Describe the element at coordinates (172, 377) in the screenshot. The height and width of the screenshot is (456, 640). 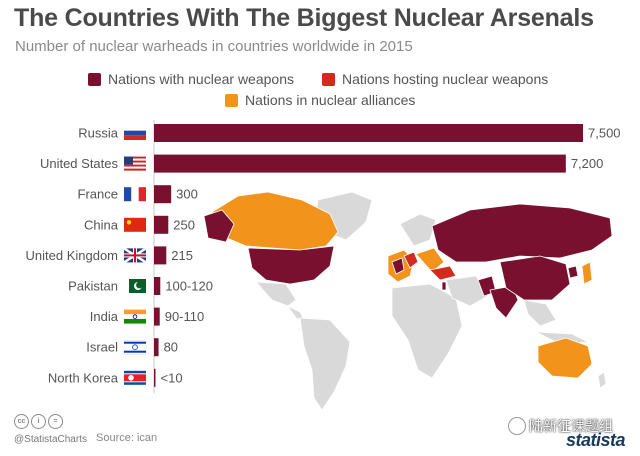
I see `data-label: <10` at that location.